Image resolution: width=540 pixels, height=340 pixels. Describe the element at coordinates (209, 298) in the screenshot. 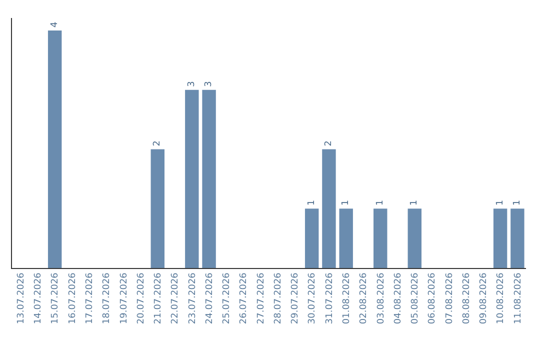

I see `x-tick-label: 24.07.2026` at that location.